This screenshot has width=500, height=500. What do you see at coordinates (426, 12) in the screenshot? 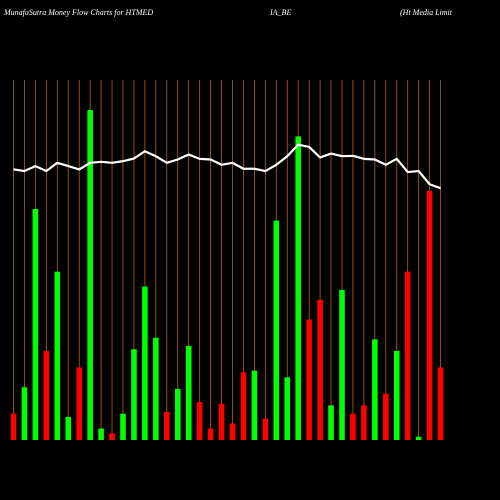
I see `title-part-3: (Ht Media Limit` at bounding box center [426, 12].